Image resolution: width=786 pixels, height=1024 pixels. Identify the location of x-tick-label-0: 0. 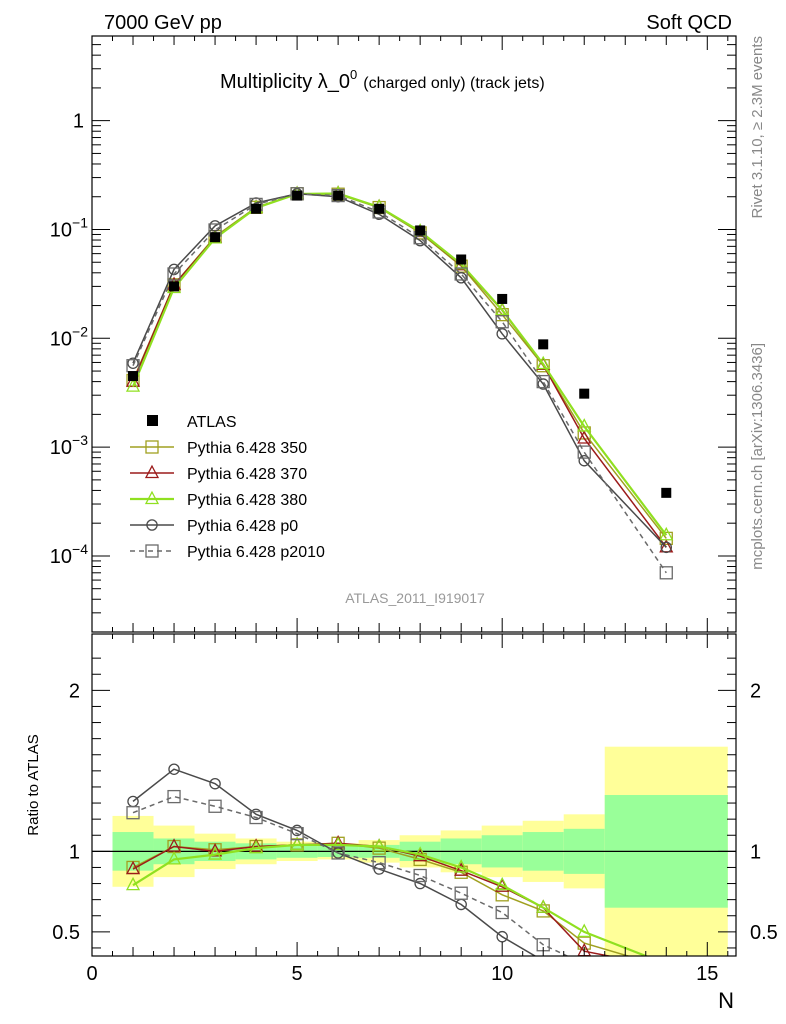
(91, 974).